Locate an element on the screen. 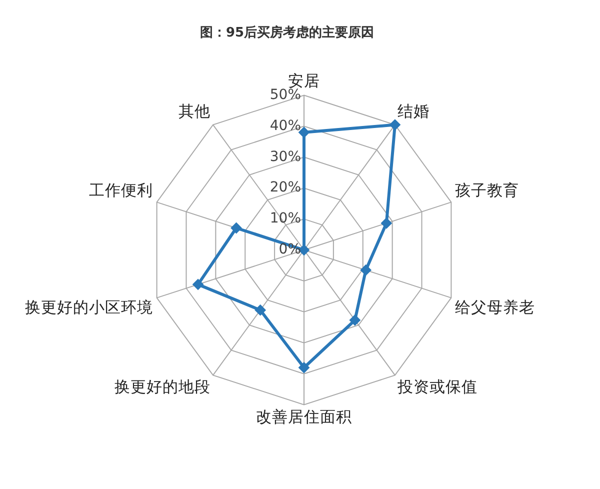 The image size is (600, 489). spoke-label: 改善居住面积 is located at coordinates (304, 417).